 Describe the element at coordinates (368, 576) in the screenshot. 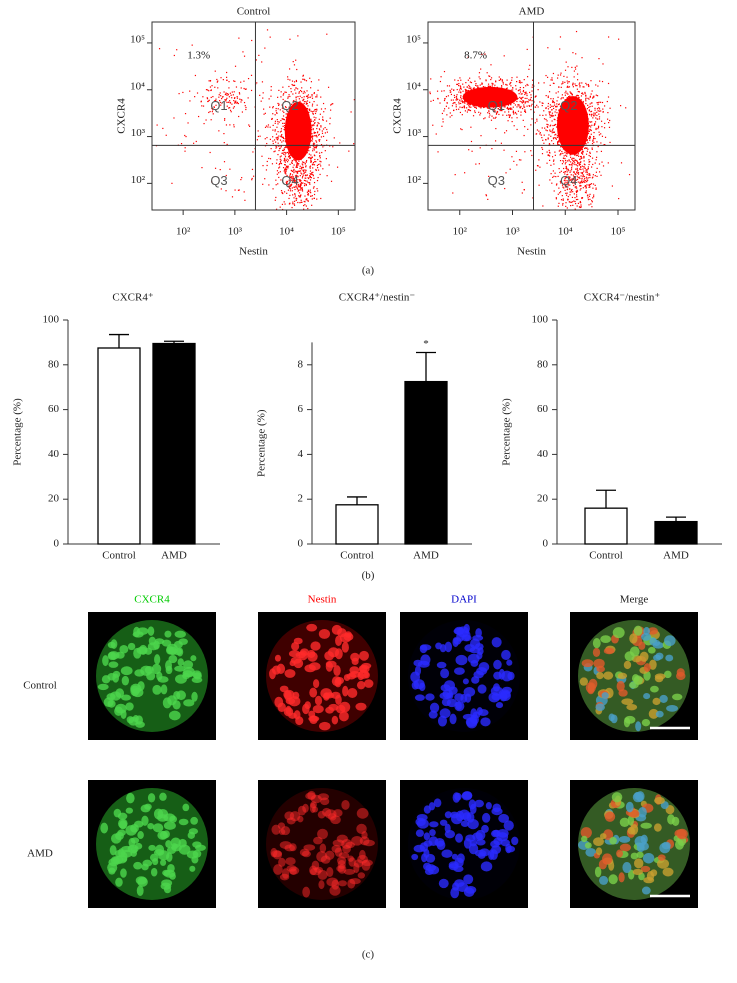

I see `panel-label: (b)` at that location.